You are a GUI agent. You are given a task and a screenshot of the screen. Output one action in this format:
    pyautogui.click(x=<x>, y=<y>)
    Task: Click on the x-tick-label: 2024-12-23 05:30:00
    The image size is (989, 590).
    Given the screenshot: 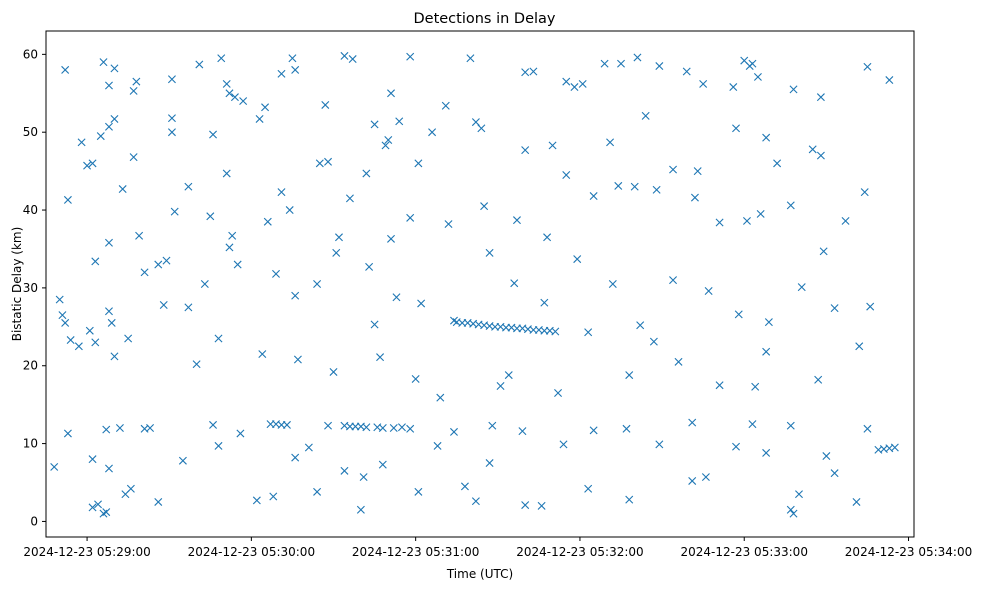 What is the action you would take?
    pyautogui.click(x=251, y=552)
    